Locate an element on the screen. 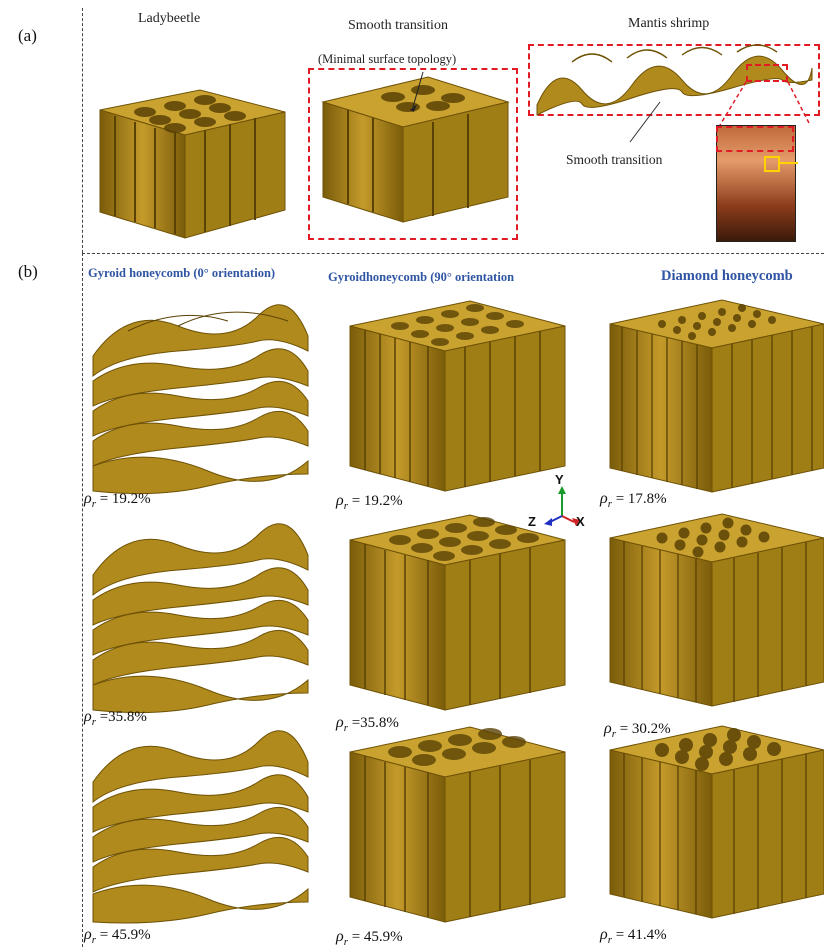  axes-triad-icon is located at coordinates (562, 506).